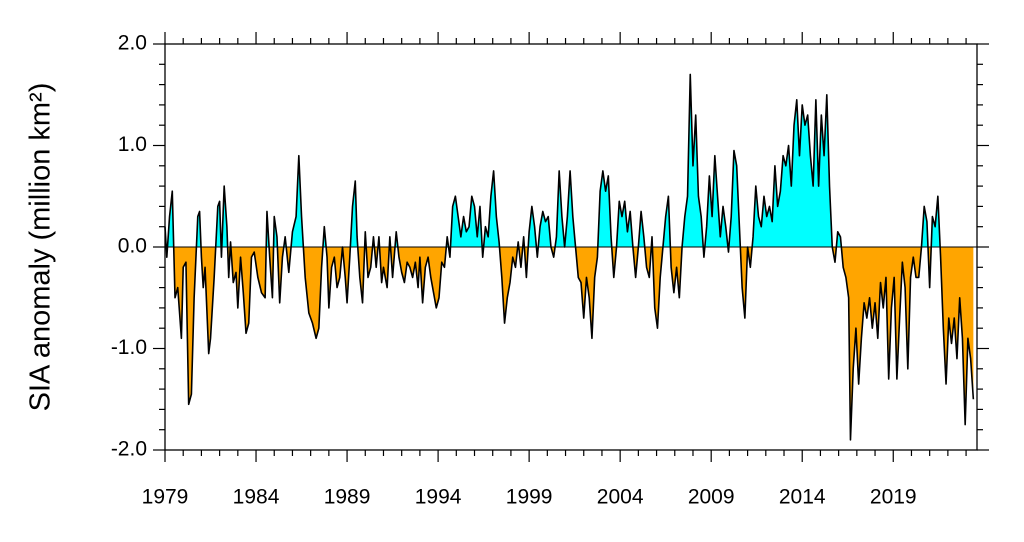  I want to click on y-tick-label: -1.0, so click(129, 347).